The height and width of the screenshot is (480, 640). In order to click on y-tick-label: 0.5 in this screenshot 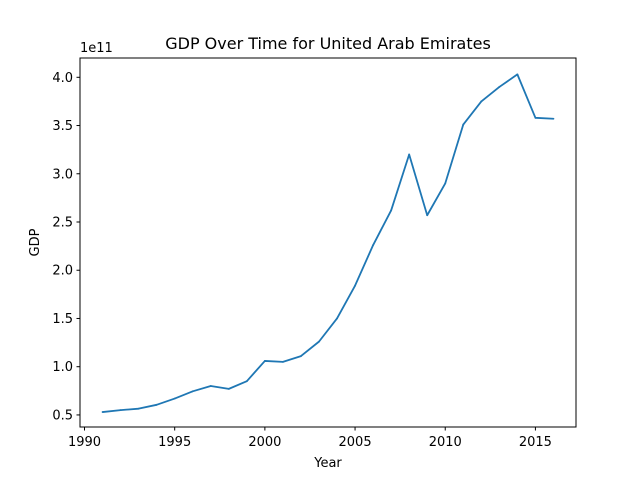, I will do `click(62, 415)`.